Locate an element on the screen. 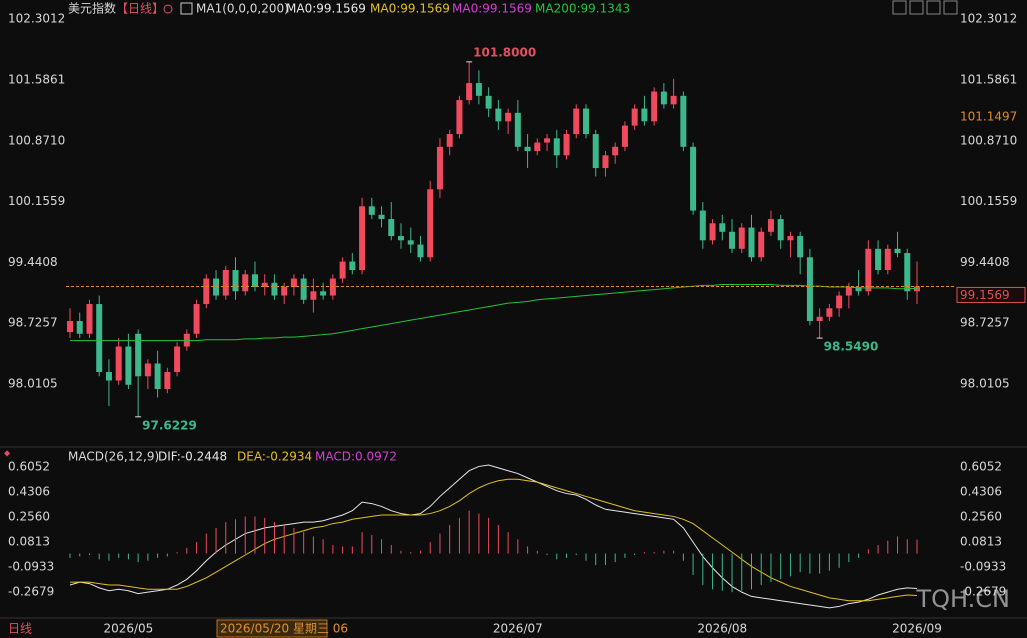  panel-marker: ◆ is located at coordinates (7, 453).